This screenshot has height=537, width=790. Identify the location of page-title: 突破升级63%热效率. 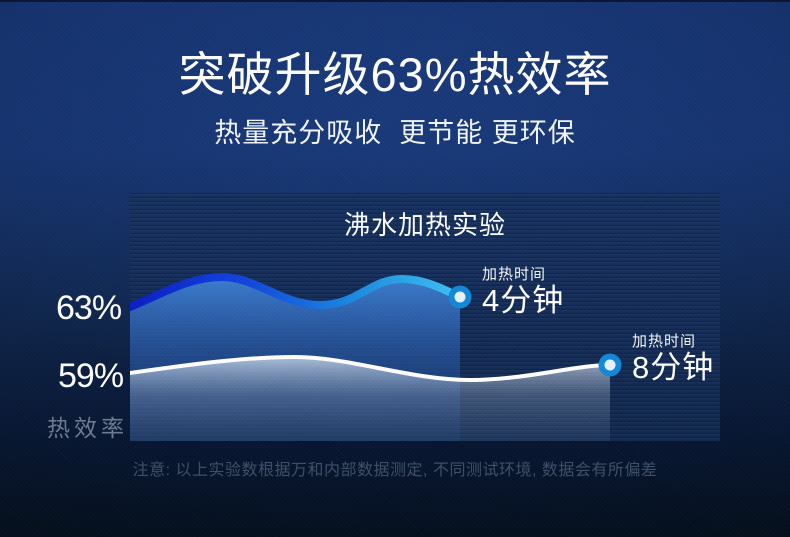
(395, 74).